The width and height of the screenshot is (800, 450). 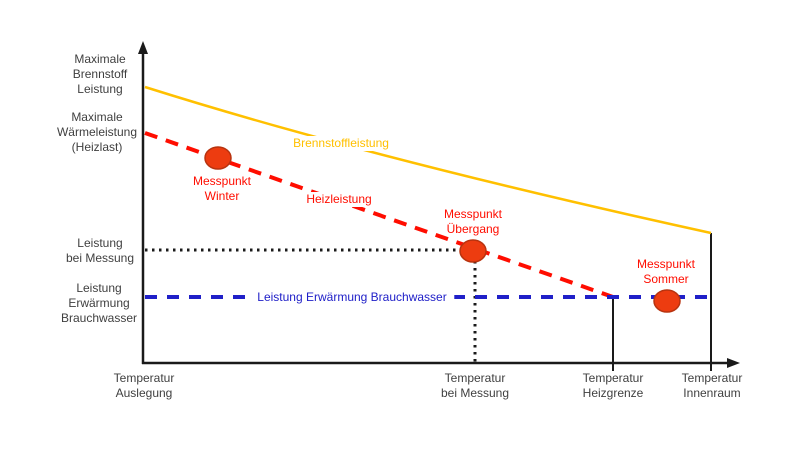 I want to click on point-label-winter: Messpunkt Winter, so click(x=222, y=188).